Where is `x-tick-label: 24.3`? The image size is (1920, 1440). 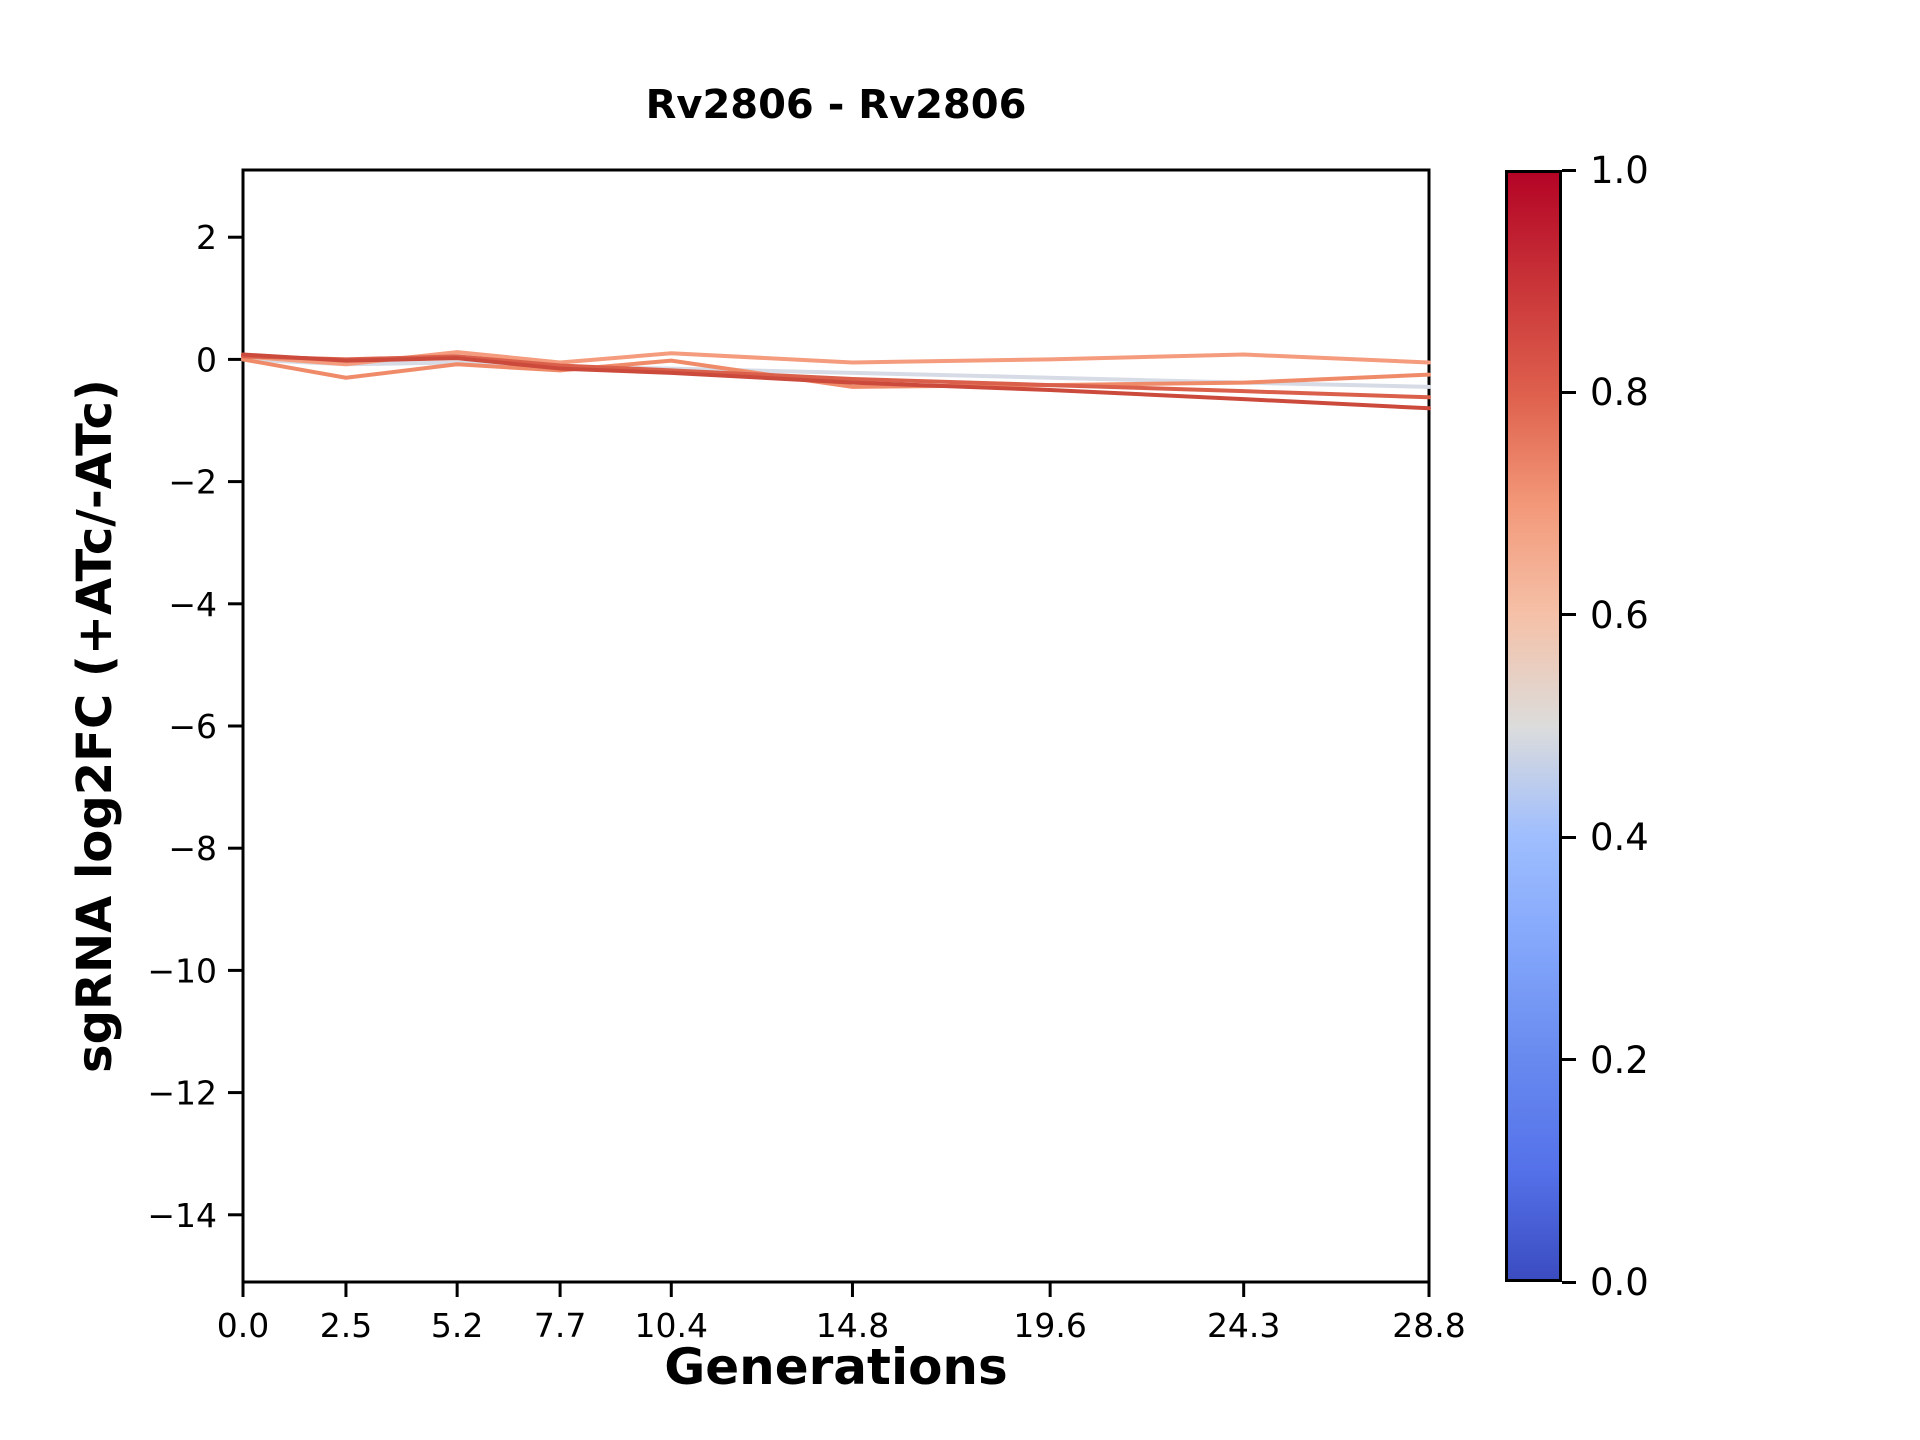
x-tick-label: 24.3 is located at coordinates (1243, 1325).